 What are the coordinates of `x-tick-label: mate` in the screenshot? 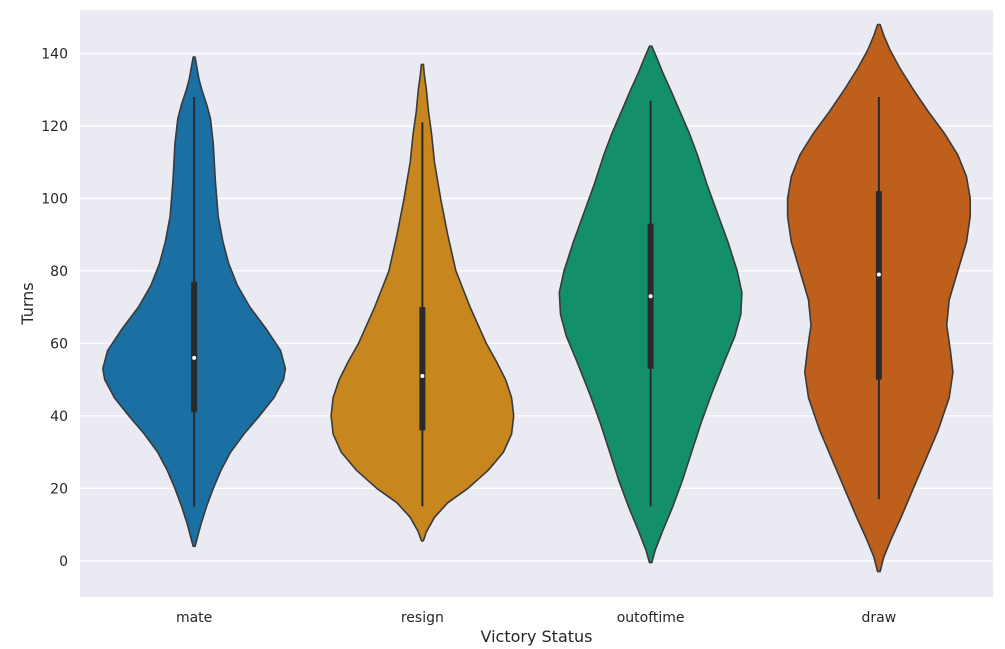 It's located at (194, 618).